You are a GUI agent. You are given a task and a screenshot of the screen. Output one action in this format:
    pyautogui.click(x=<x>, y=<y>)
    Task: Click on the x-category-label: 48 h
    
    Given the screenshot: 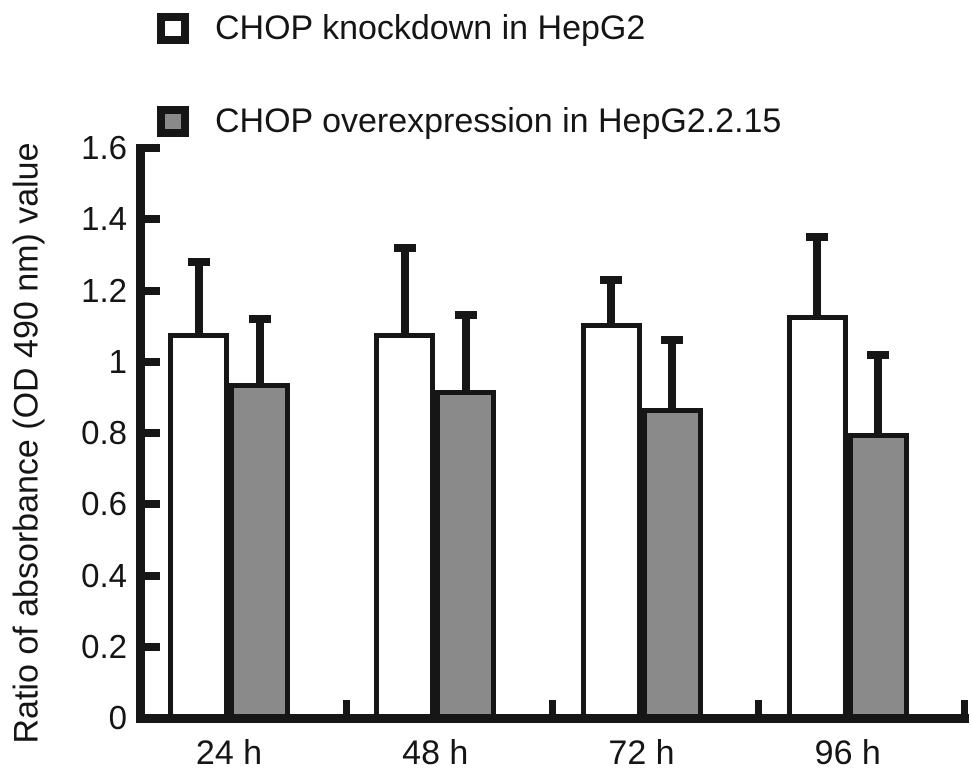 What is the action you would take?
    pyautogui.click(x=435, y=753)
    